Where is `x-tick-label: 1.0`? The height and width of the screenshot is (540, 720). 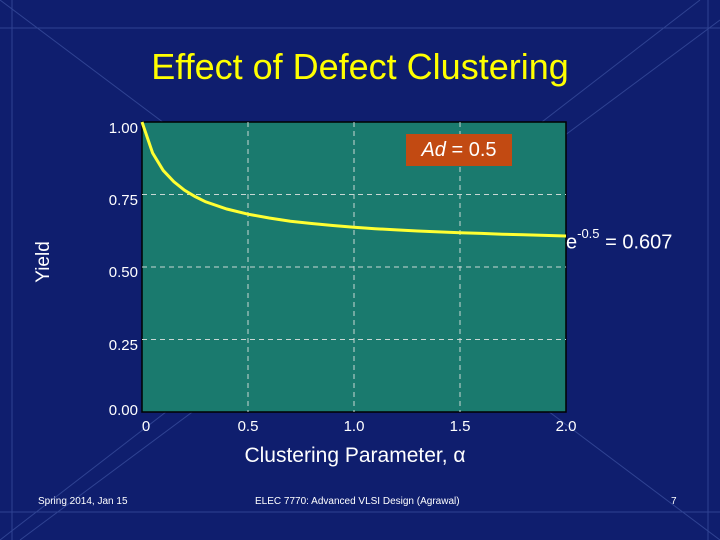 x-tick-label: 1.0 is located at coordinates (354, 426).